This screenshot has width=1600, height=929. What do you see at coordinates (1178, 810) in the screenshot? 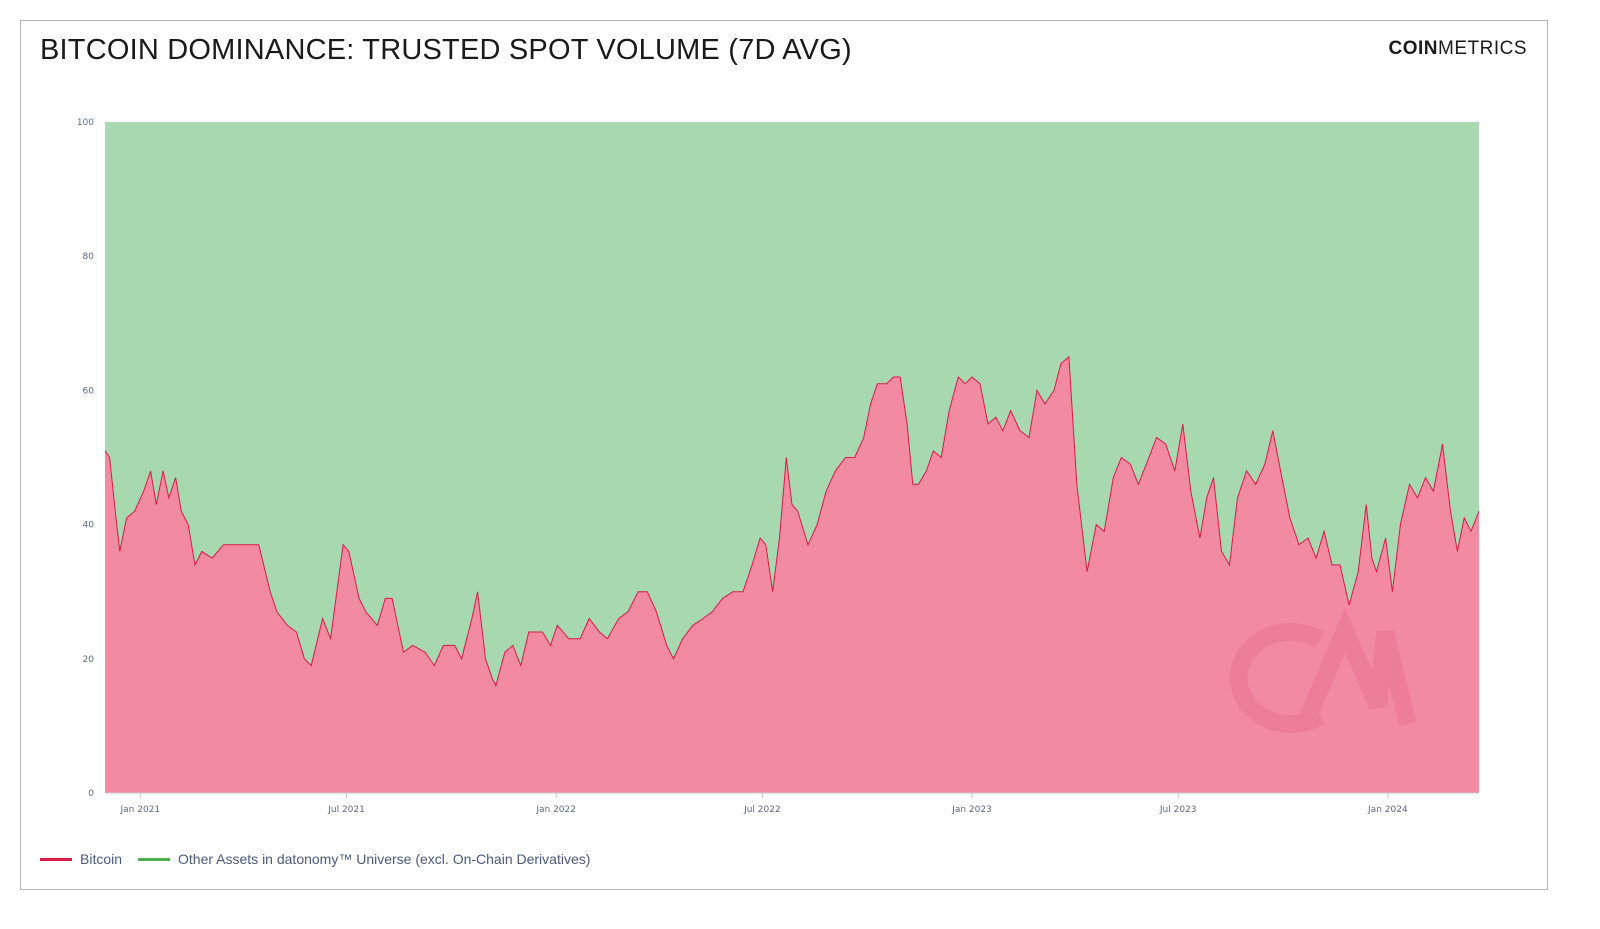
I see `x-tick-label: Jul 2023` at bounding box center [1178, 810].